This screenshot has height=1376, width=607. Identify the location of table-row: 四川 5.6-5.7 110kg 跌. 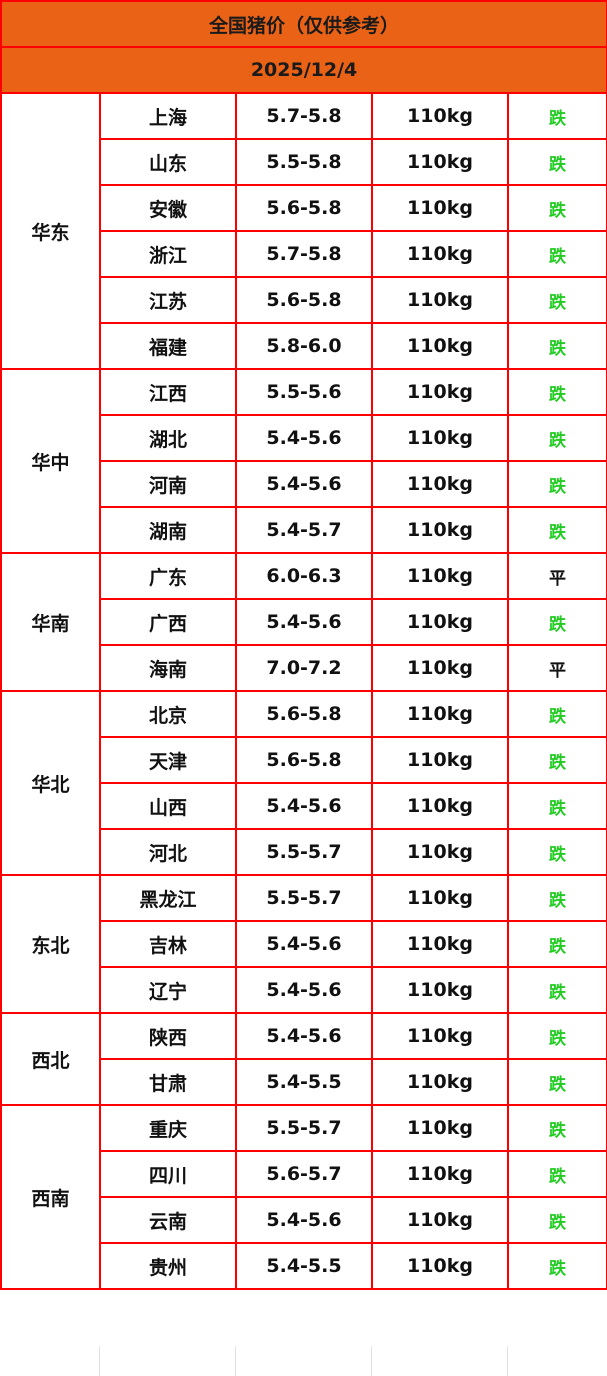
(304, 1174).